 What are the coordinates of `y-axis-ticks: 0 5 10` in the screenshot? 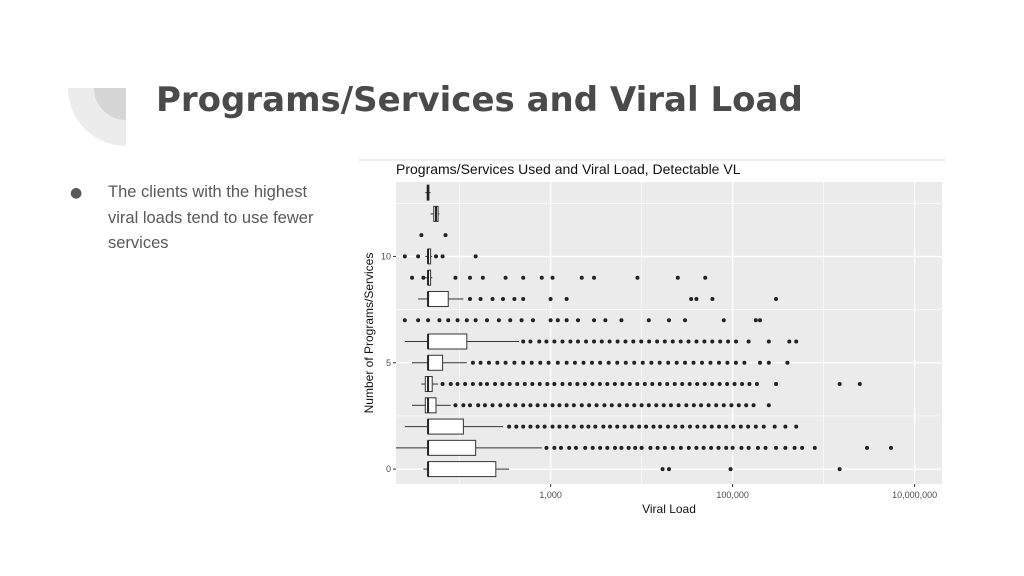 It's located at (388, 362).